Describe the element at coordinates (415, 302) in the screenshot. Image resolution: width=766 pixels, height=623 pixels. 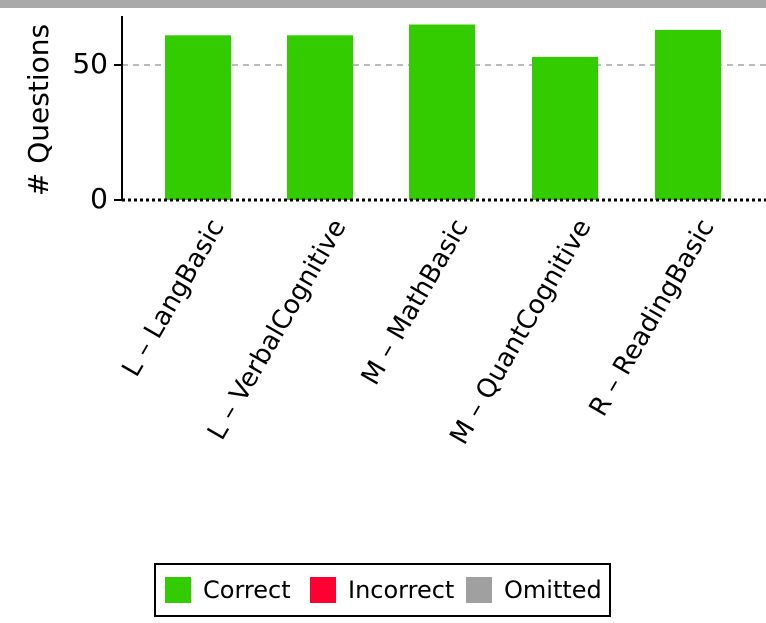
I see `category-label-3: M – MathBasic` at that location.